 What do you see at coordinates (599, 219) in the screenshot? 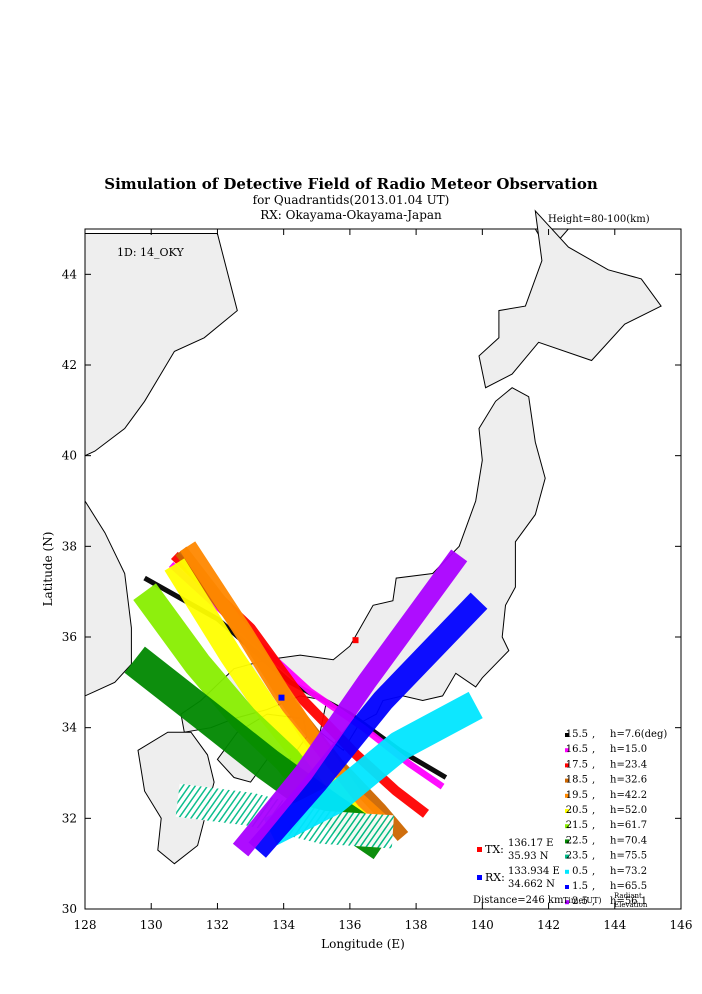
I see `height-note: Height=80-100(km)` at bounding box center [599, 219].